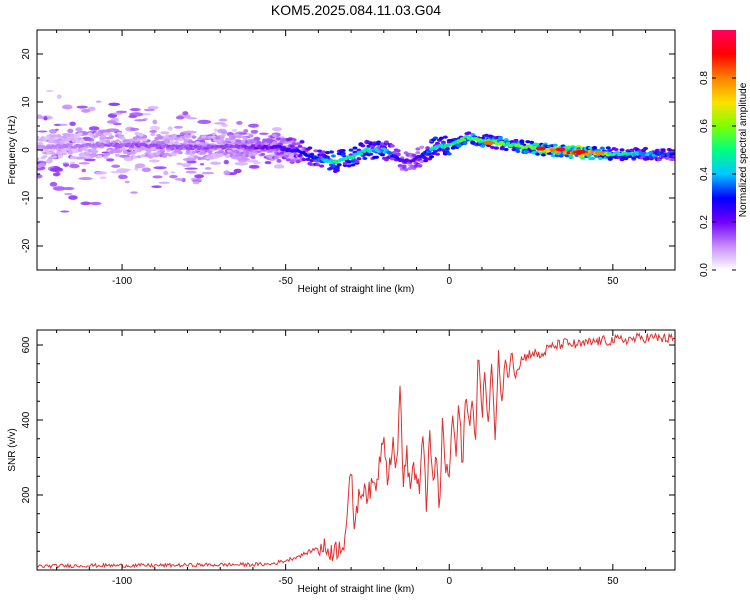  I want to click on spectrogram-x-tick-label: -50, so click(285, 281).